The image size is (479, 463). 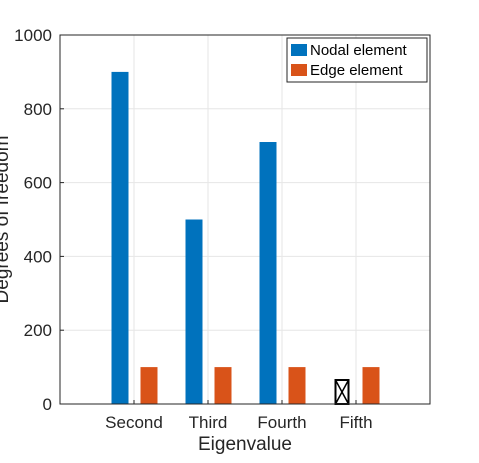 I want to click on legend-label-edge: Edge element, so click(x=356, y=70).